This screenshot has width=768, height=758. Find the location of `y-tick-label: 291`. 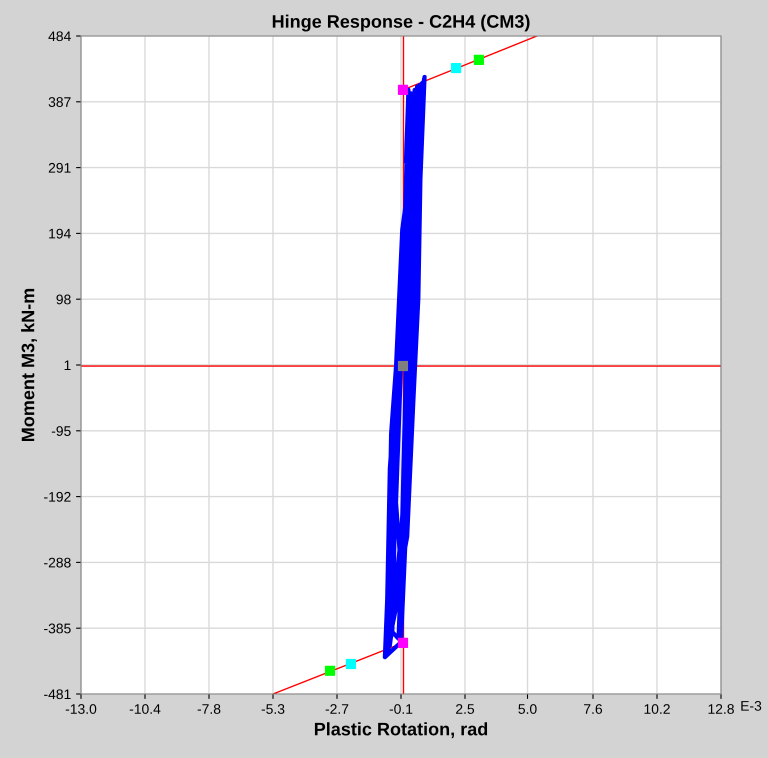

y-tick-label: 291 is located at coordinates (59, 167).